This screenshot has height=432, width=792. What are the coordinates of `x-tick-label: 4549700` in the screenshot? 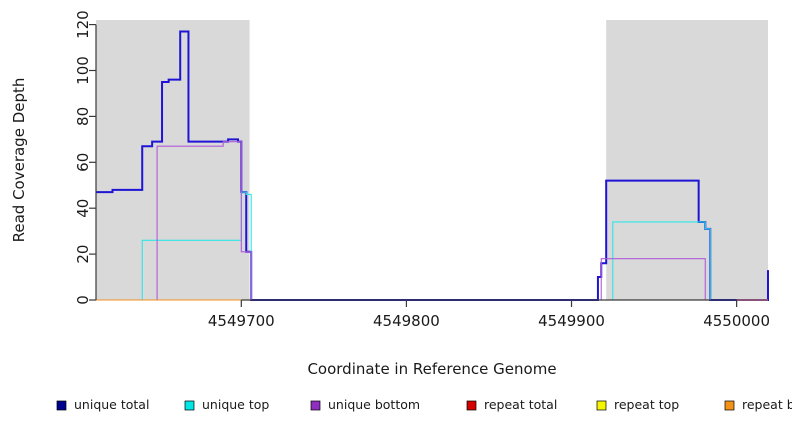 It's located at (241, 321).